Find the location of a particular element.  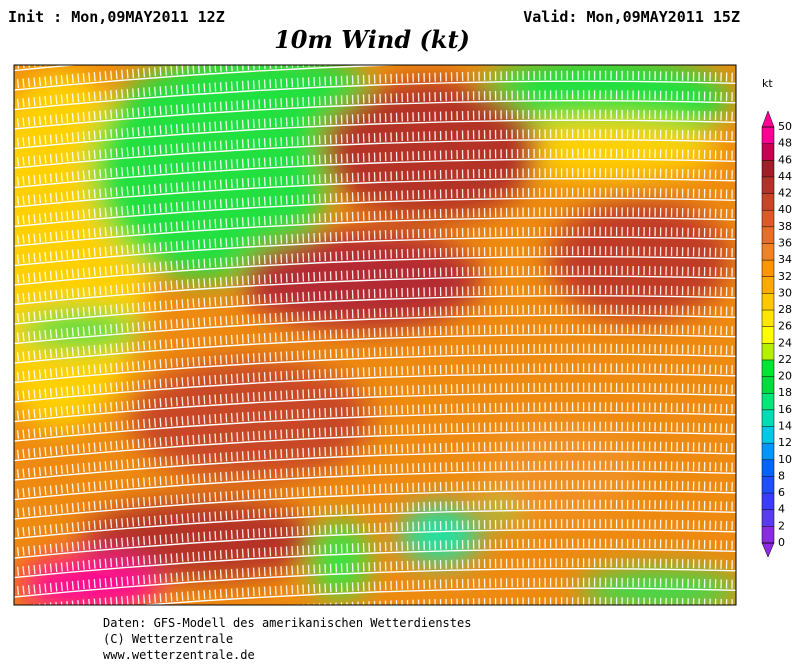

colorbar-tick-label: 34 is located at coordinates (785, 259).